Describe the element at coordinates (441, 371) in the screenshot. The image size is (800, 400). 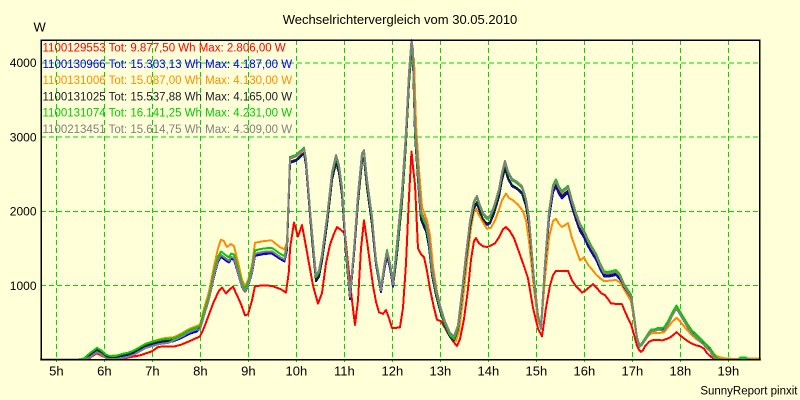
I see `svg-text: 13h` at that location.